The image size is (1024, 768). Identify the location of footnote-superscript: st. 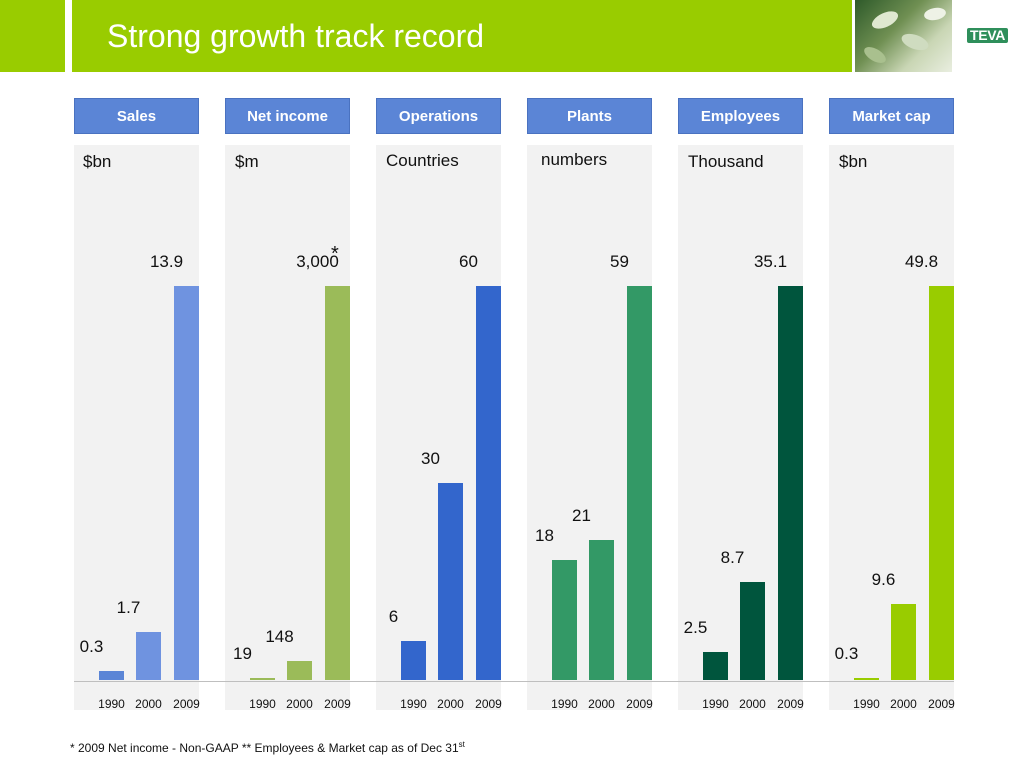
(461, 744).